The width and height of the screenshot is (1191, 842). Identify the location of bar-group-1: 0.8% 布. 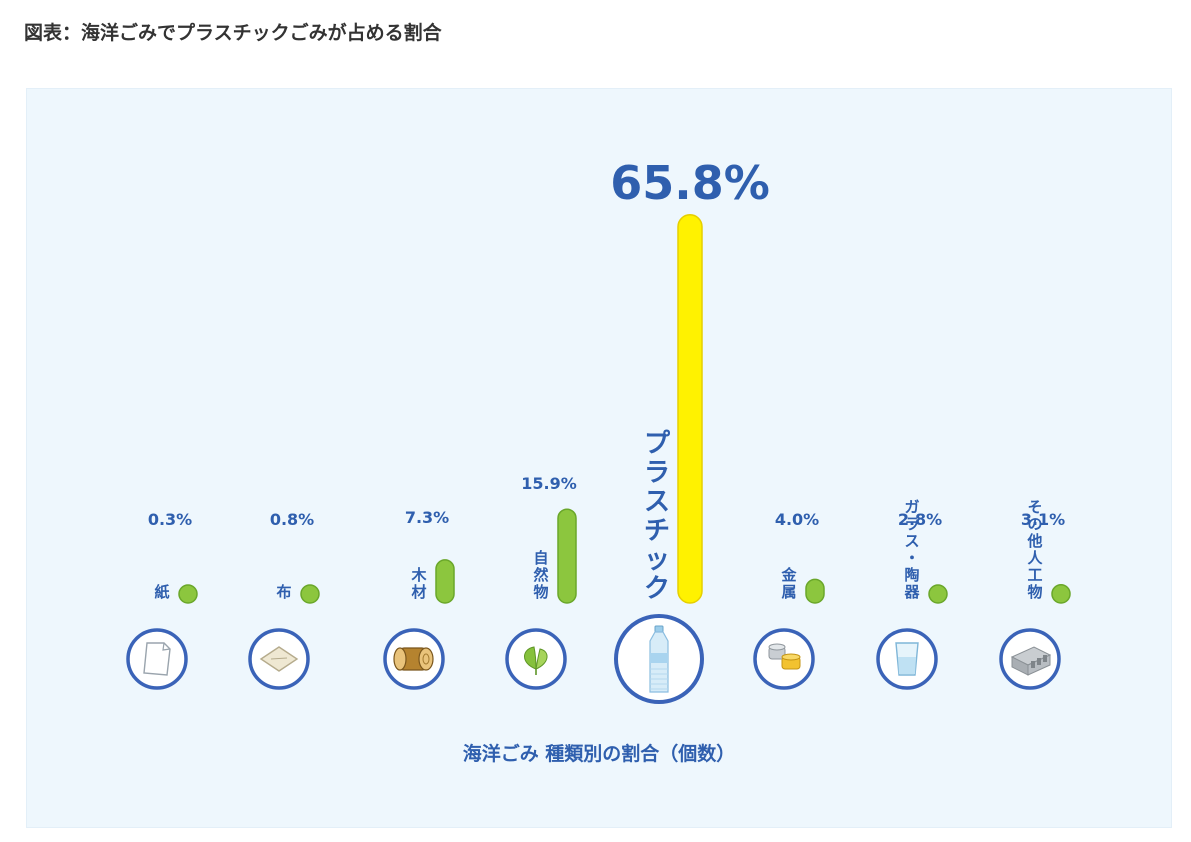
(284, 600).